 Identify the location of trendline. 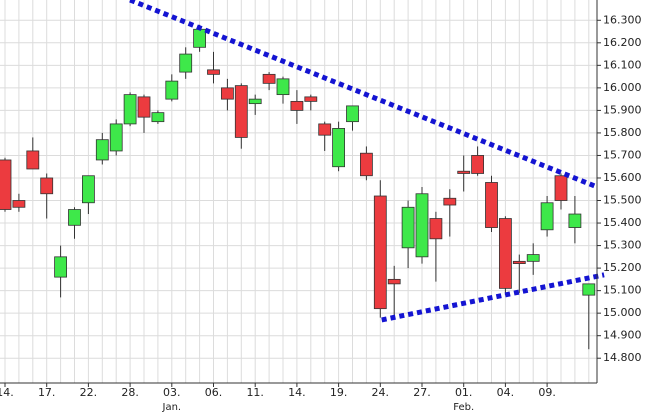
(493, 297).